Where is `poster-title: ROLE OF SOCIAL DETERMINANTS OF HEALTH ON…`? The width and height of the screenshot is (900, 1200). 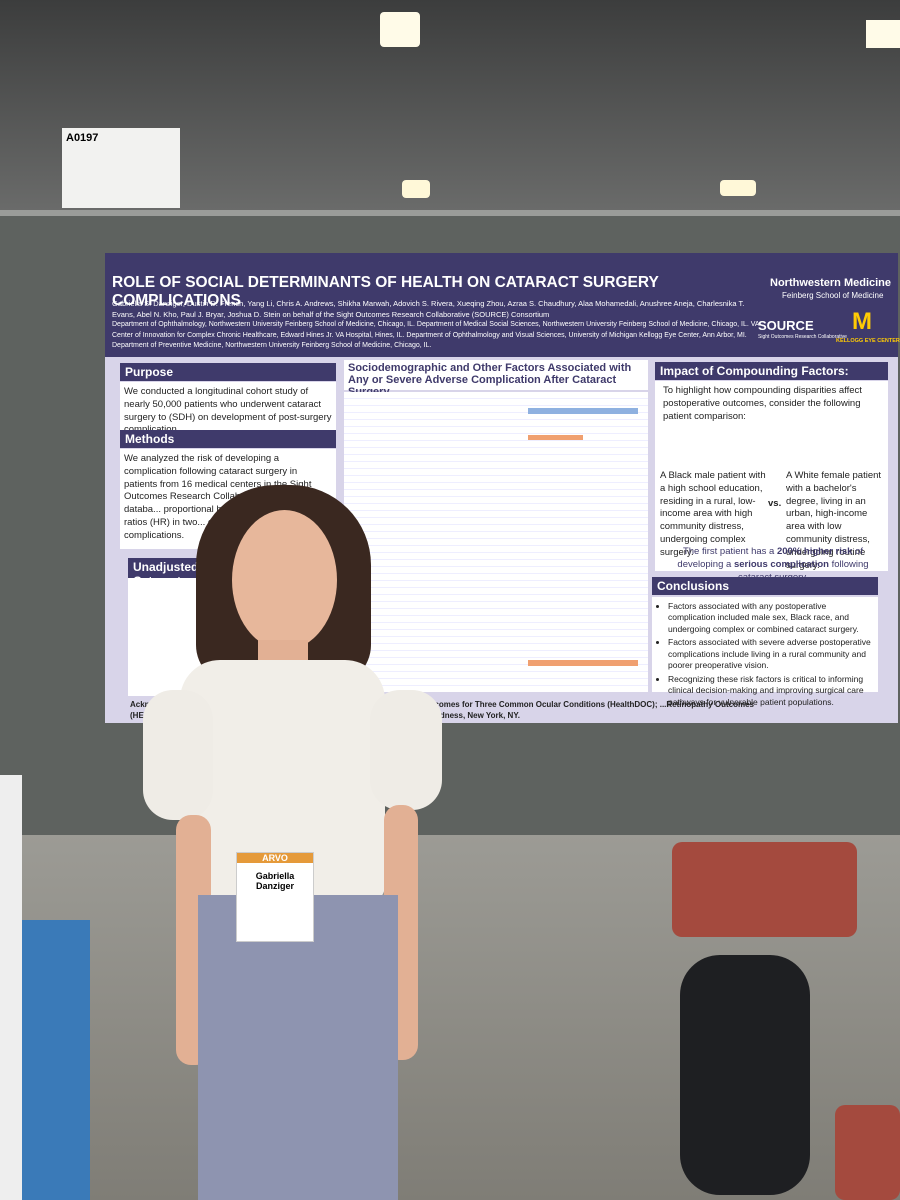
poster-title: ROLE OF SOCIAL DETERMINANTS OF HEALTH ON… is located at coordinates (385, 291).